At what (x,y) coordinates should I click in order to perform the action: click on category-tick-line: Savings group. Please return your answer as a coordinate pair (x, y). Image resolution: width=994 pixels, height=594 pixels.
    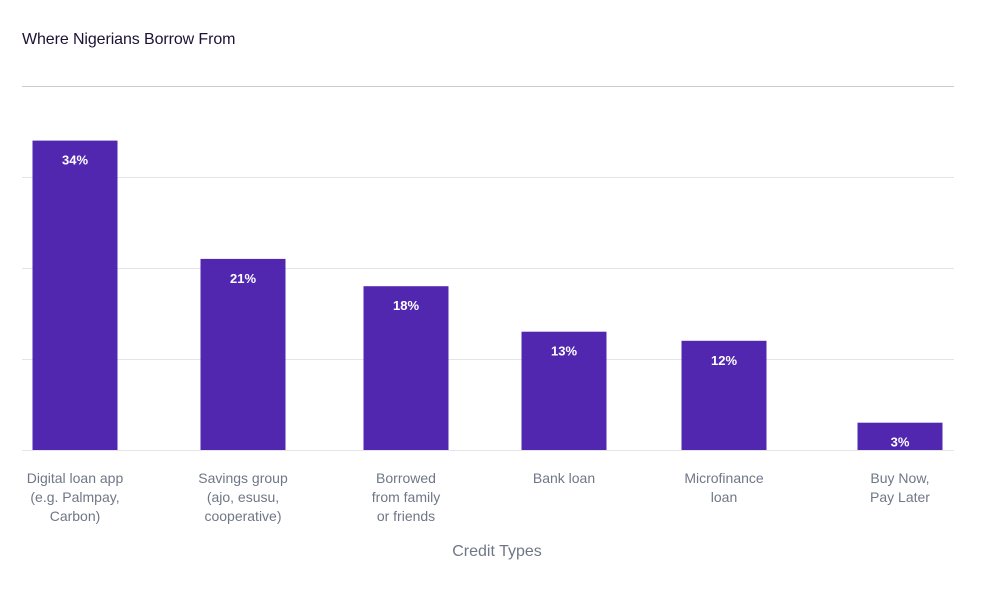
    Looking at the image, I should click on (243, 478).